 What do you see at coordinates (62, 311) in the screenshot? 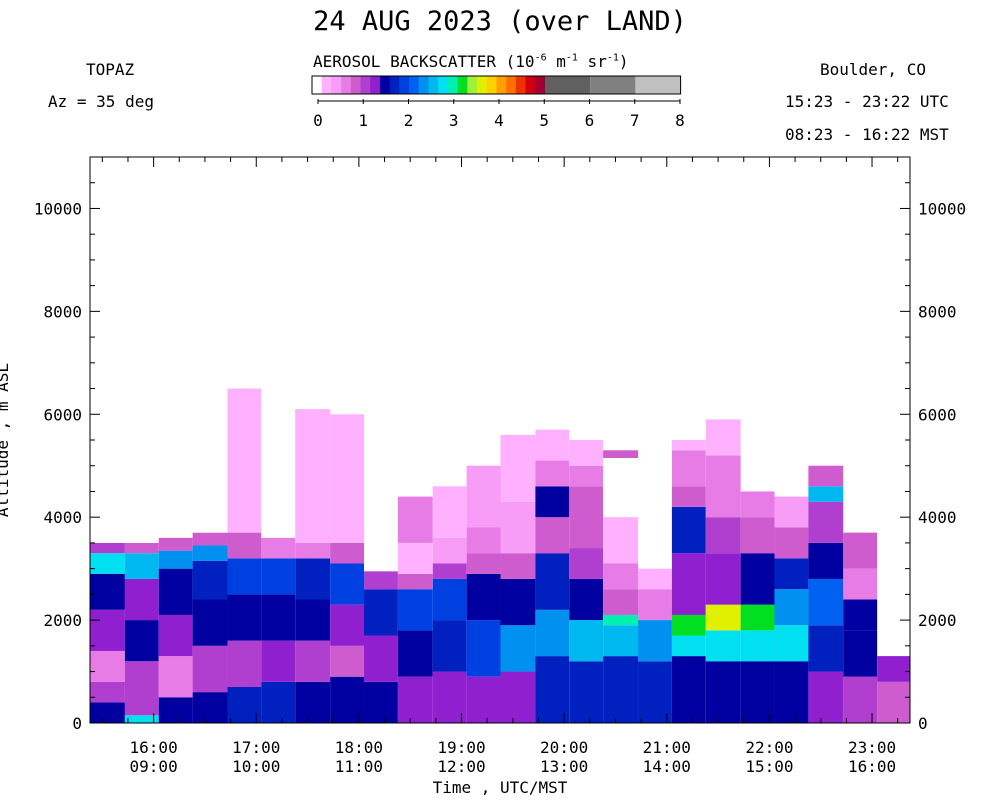
I see `y-tick-label-left: 8000` at bounding box center [62, 311].